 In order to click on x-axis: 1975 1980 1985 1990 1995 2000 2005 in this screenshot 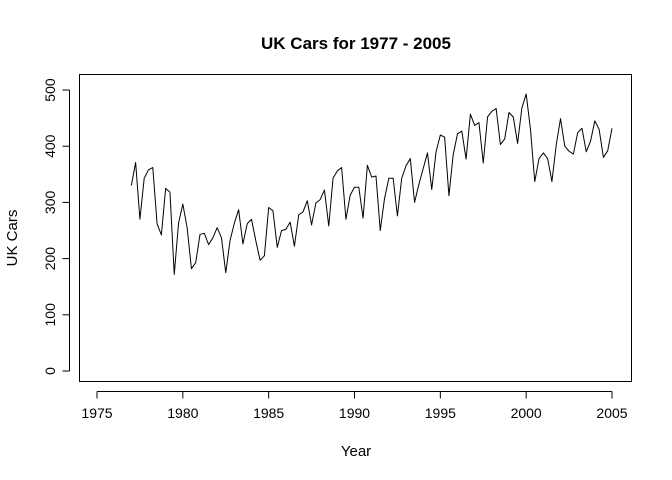, I will do `click(354, 406)`.